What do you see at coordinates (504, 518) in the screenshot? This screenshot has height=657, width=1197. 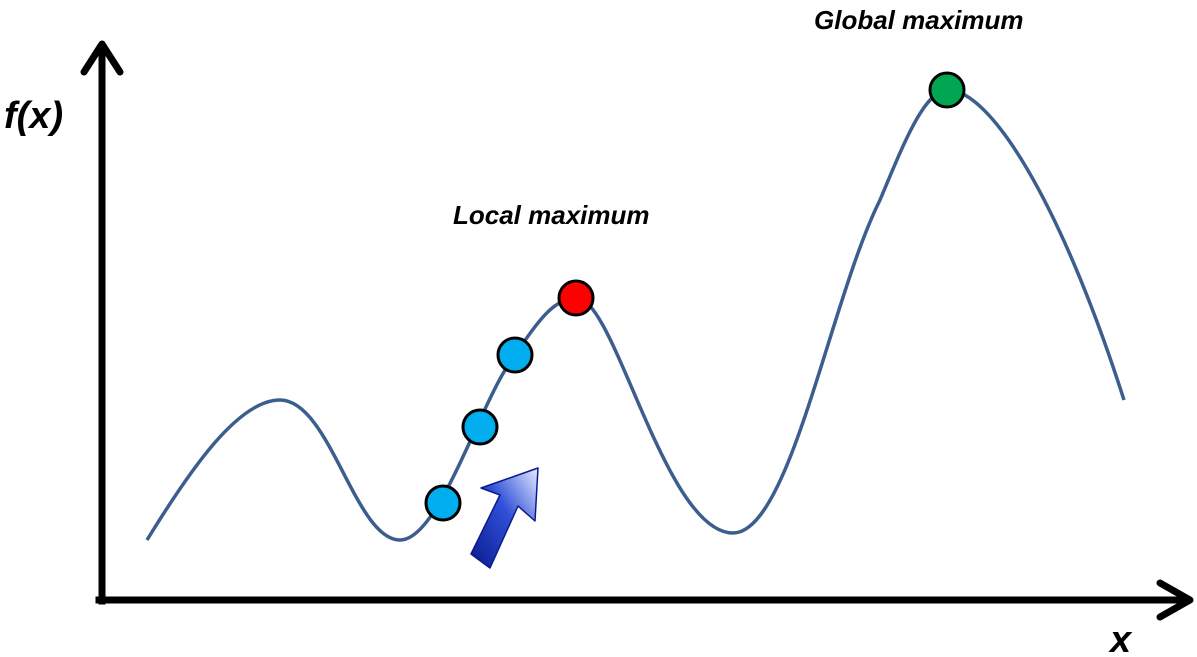 I see `ascent-direction-arrow-icon` at bounding box center [504, 518].